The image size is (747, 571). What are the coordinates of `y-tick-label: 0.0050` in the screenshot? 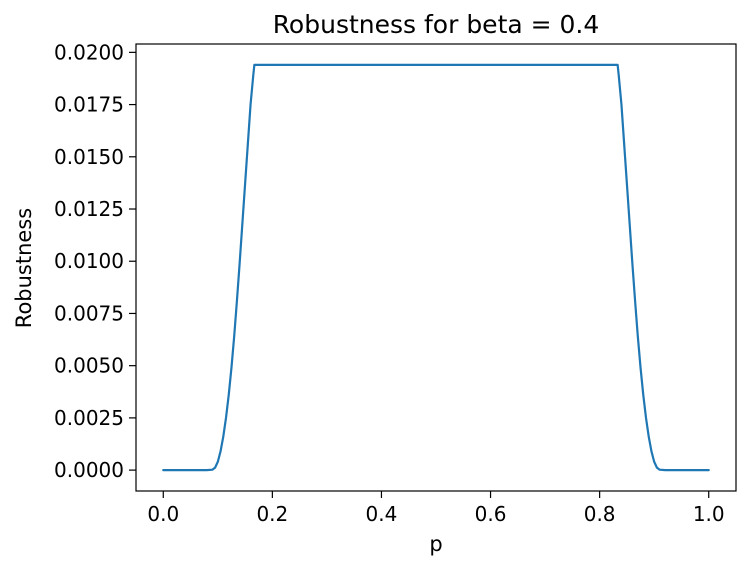 It's located at (89, 366).